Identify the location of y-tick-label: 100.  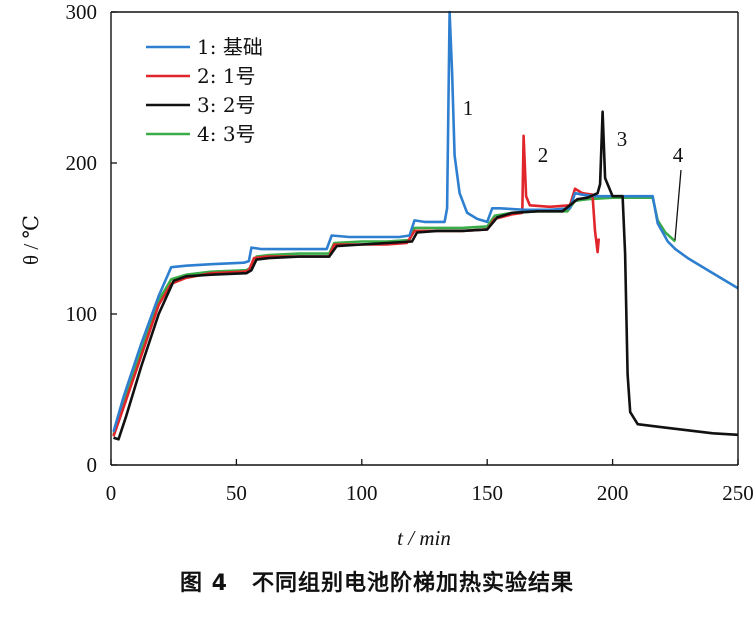
(82, 314).